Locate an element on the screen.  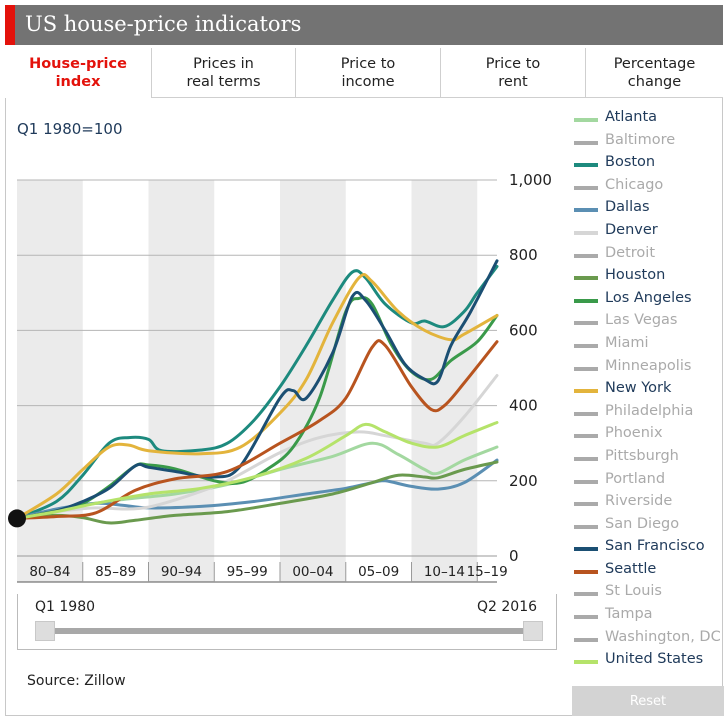
legend-item: Las Vegas is located at coordinates (649, 322).